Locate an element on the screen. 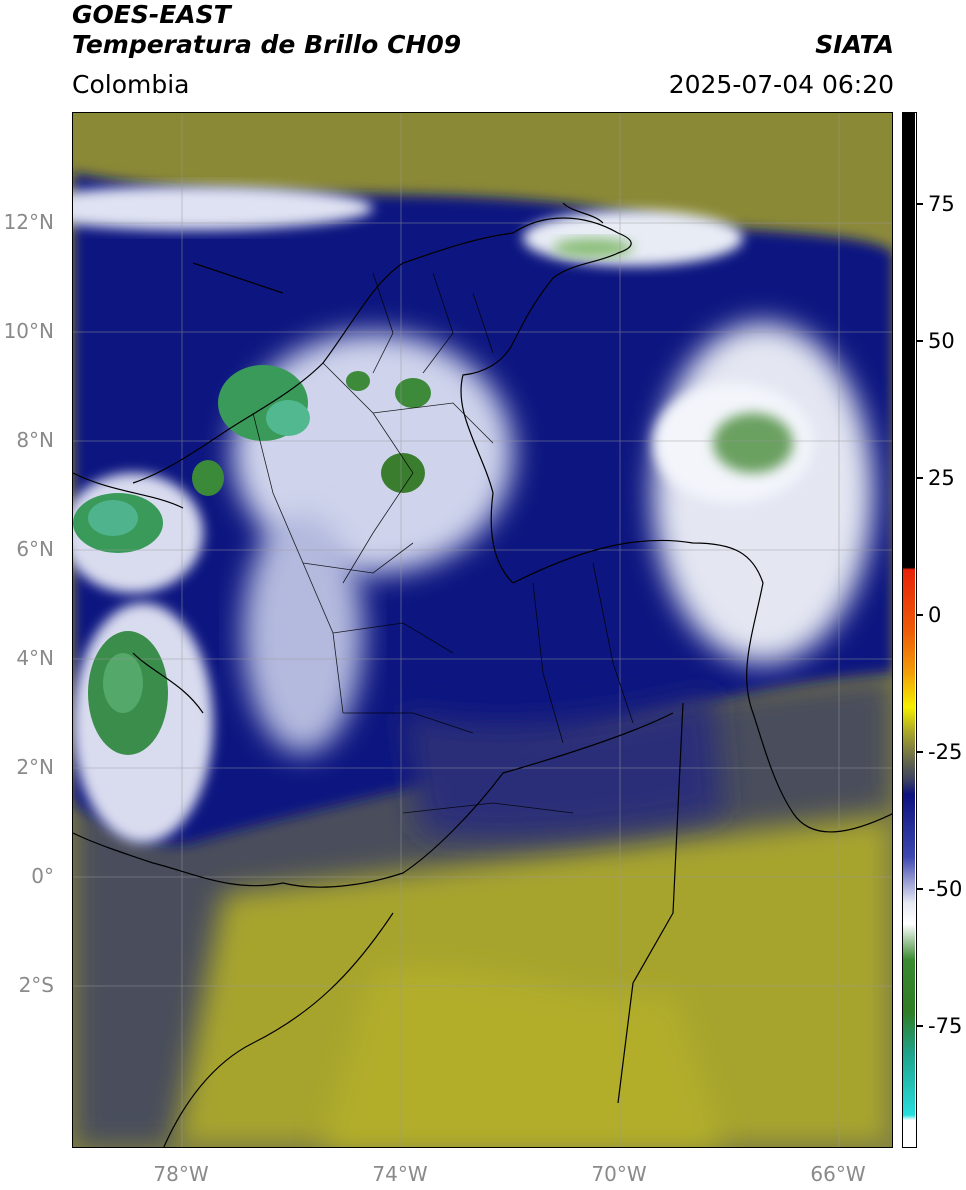 Image resolution: width=966 pixels, height=1190 pixels. lon-label-70w: 70°W is located at coordinates (619, 1174).